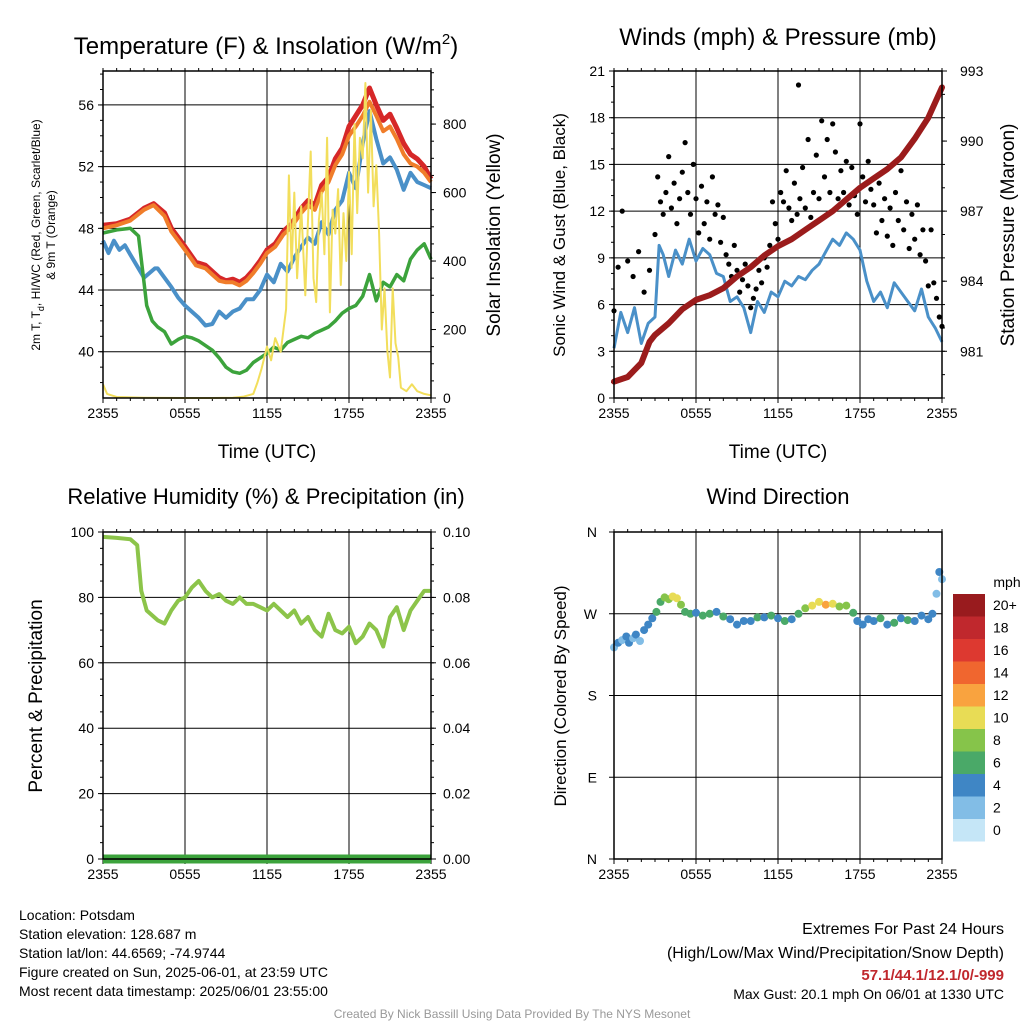 The height and width of the screenshot is (1024, 1024). Describe the element at coordinates (868, 994) in the screenshot. I see `max-gust: Max Gust: 20.1 mph On 06/01 at 1330 UTC` at that location.